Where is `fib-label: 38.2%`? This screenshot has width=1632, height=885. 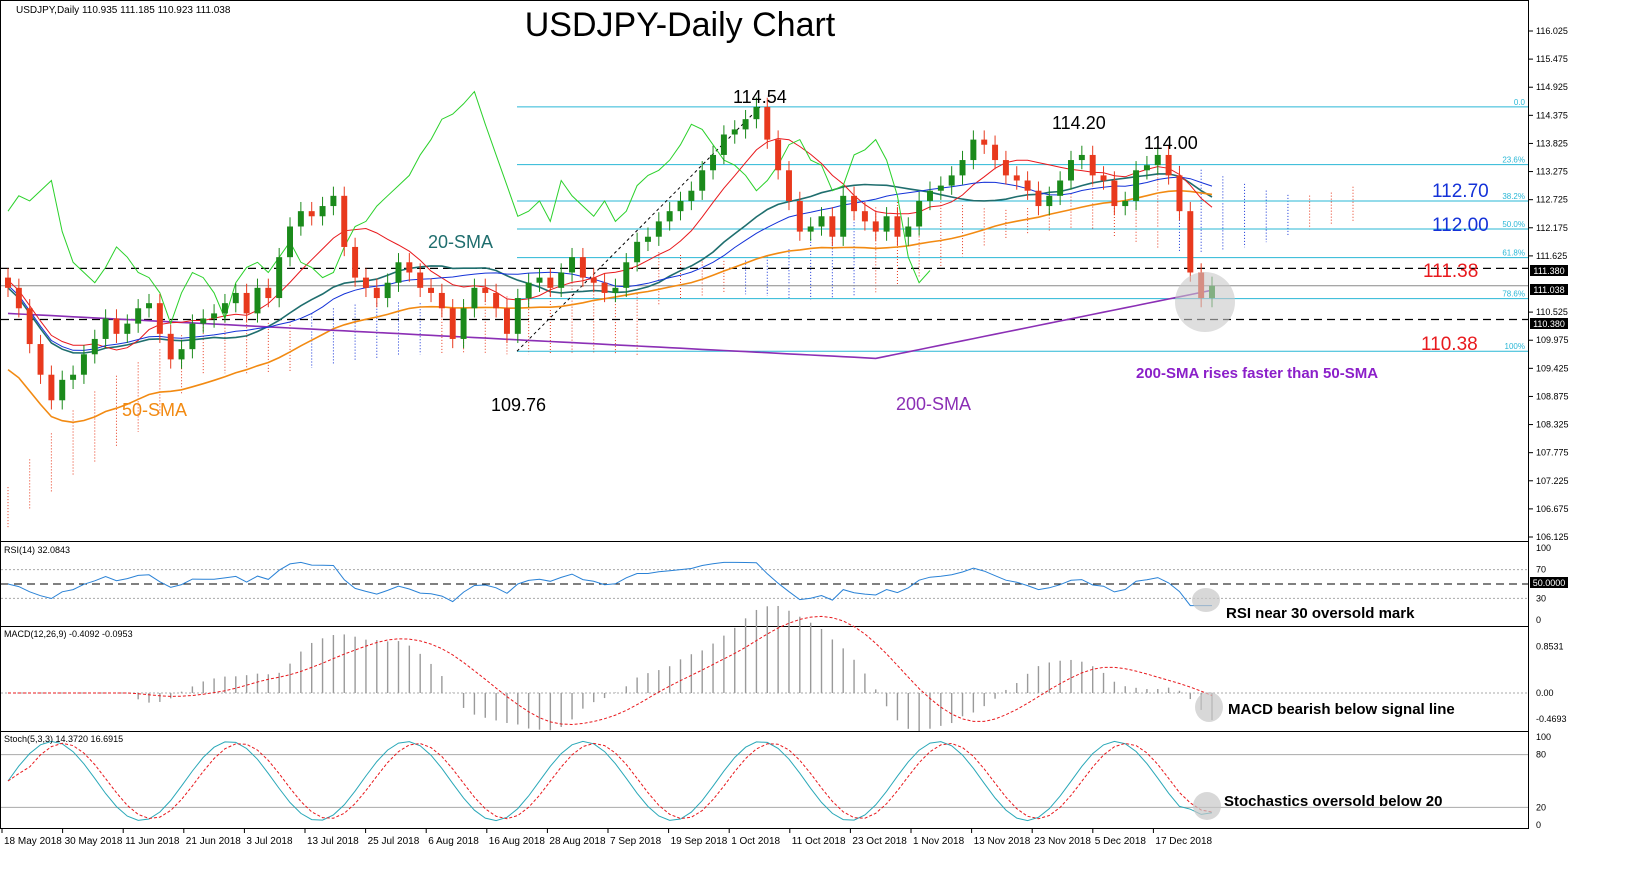 fib-label: 38.2% is located at coordinates (1513, 196).